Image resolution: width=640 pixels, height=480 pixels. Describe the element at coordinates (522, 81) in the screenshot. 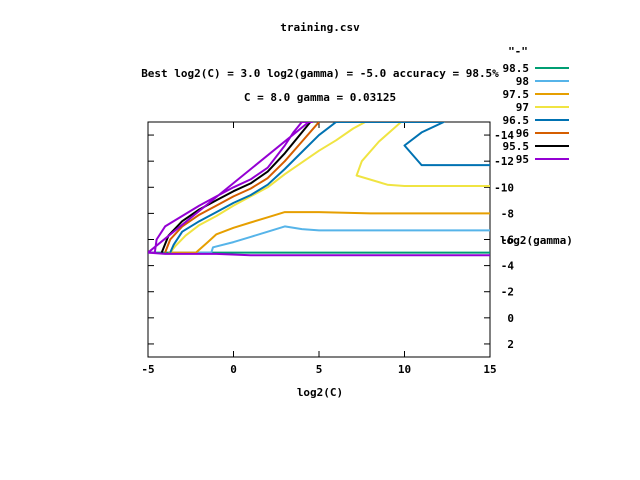

I see `legend-label: 98` at that location.